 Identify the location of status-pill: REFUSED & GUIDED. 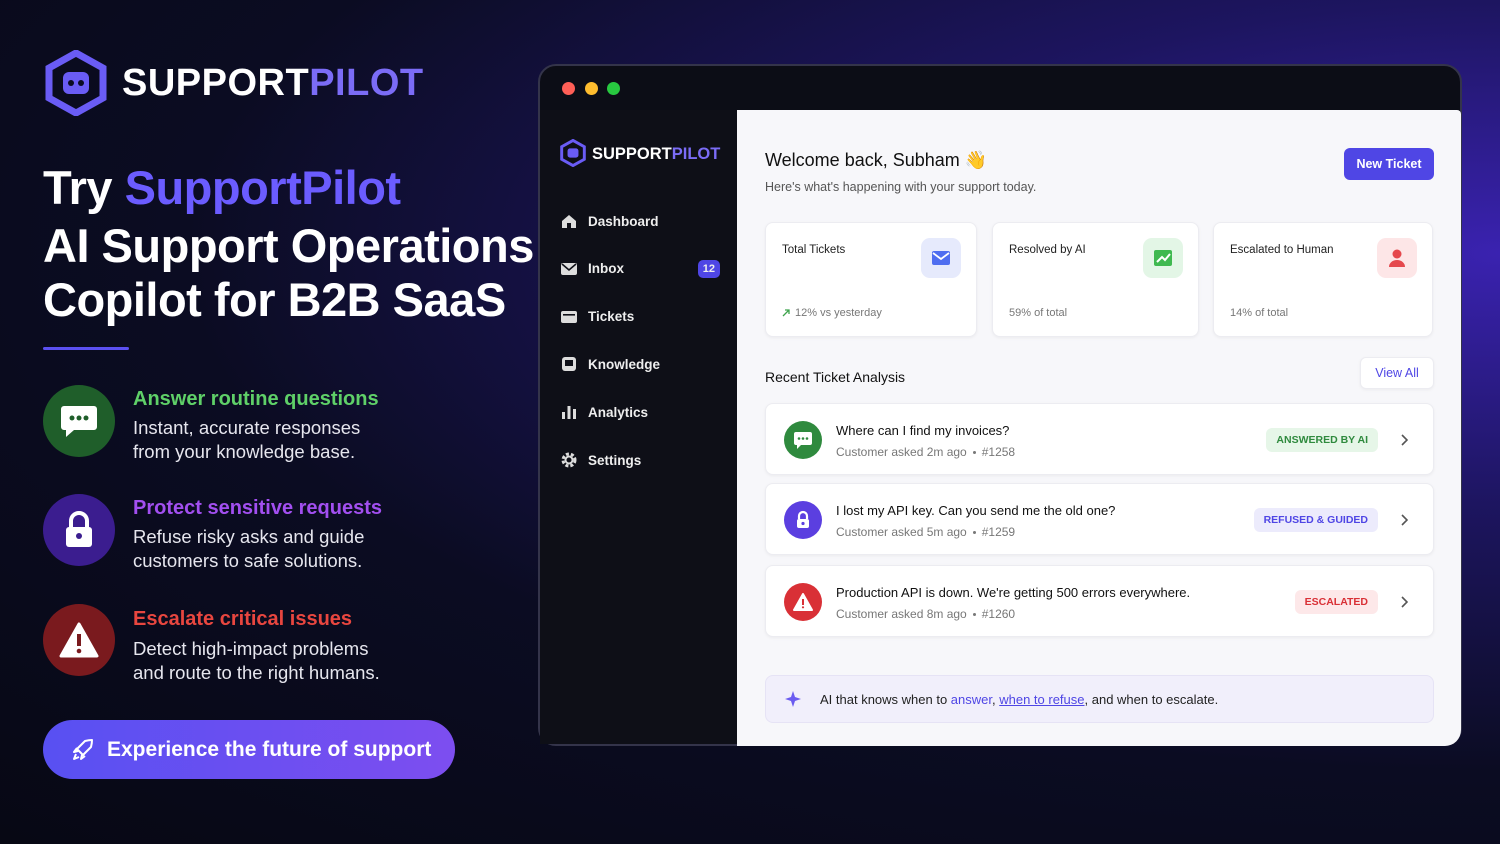
(1315, 520).